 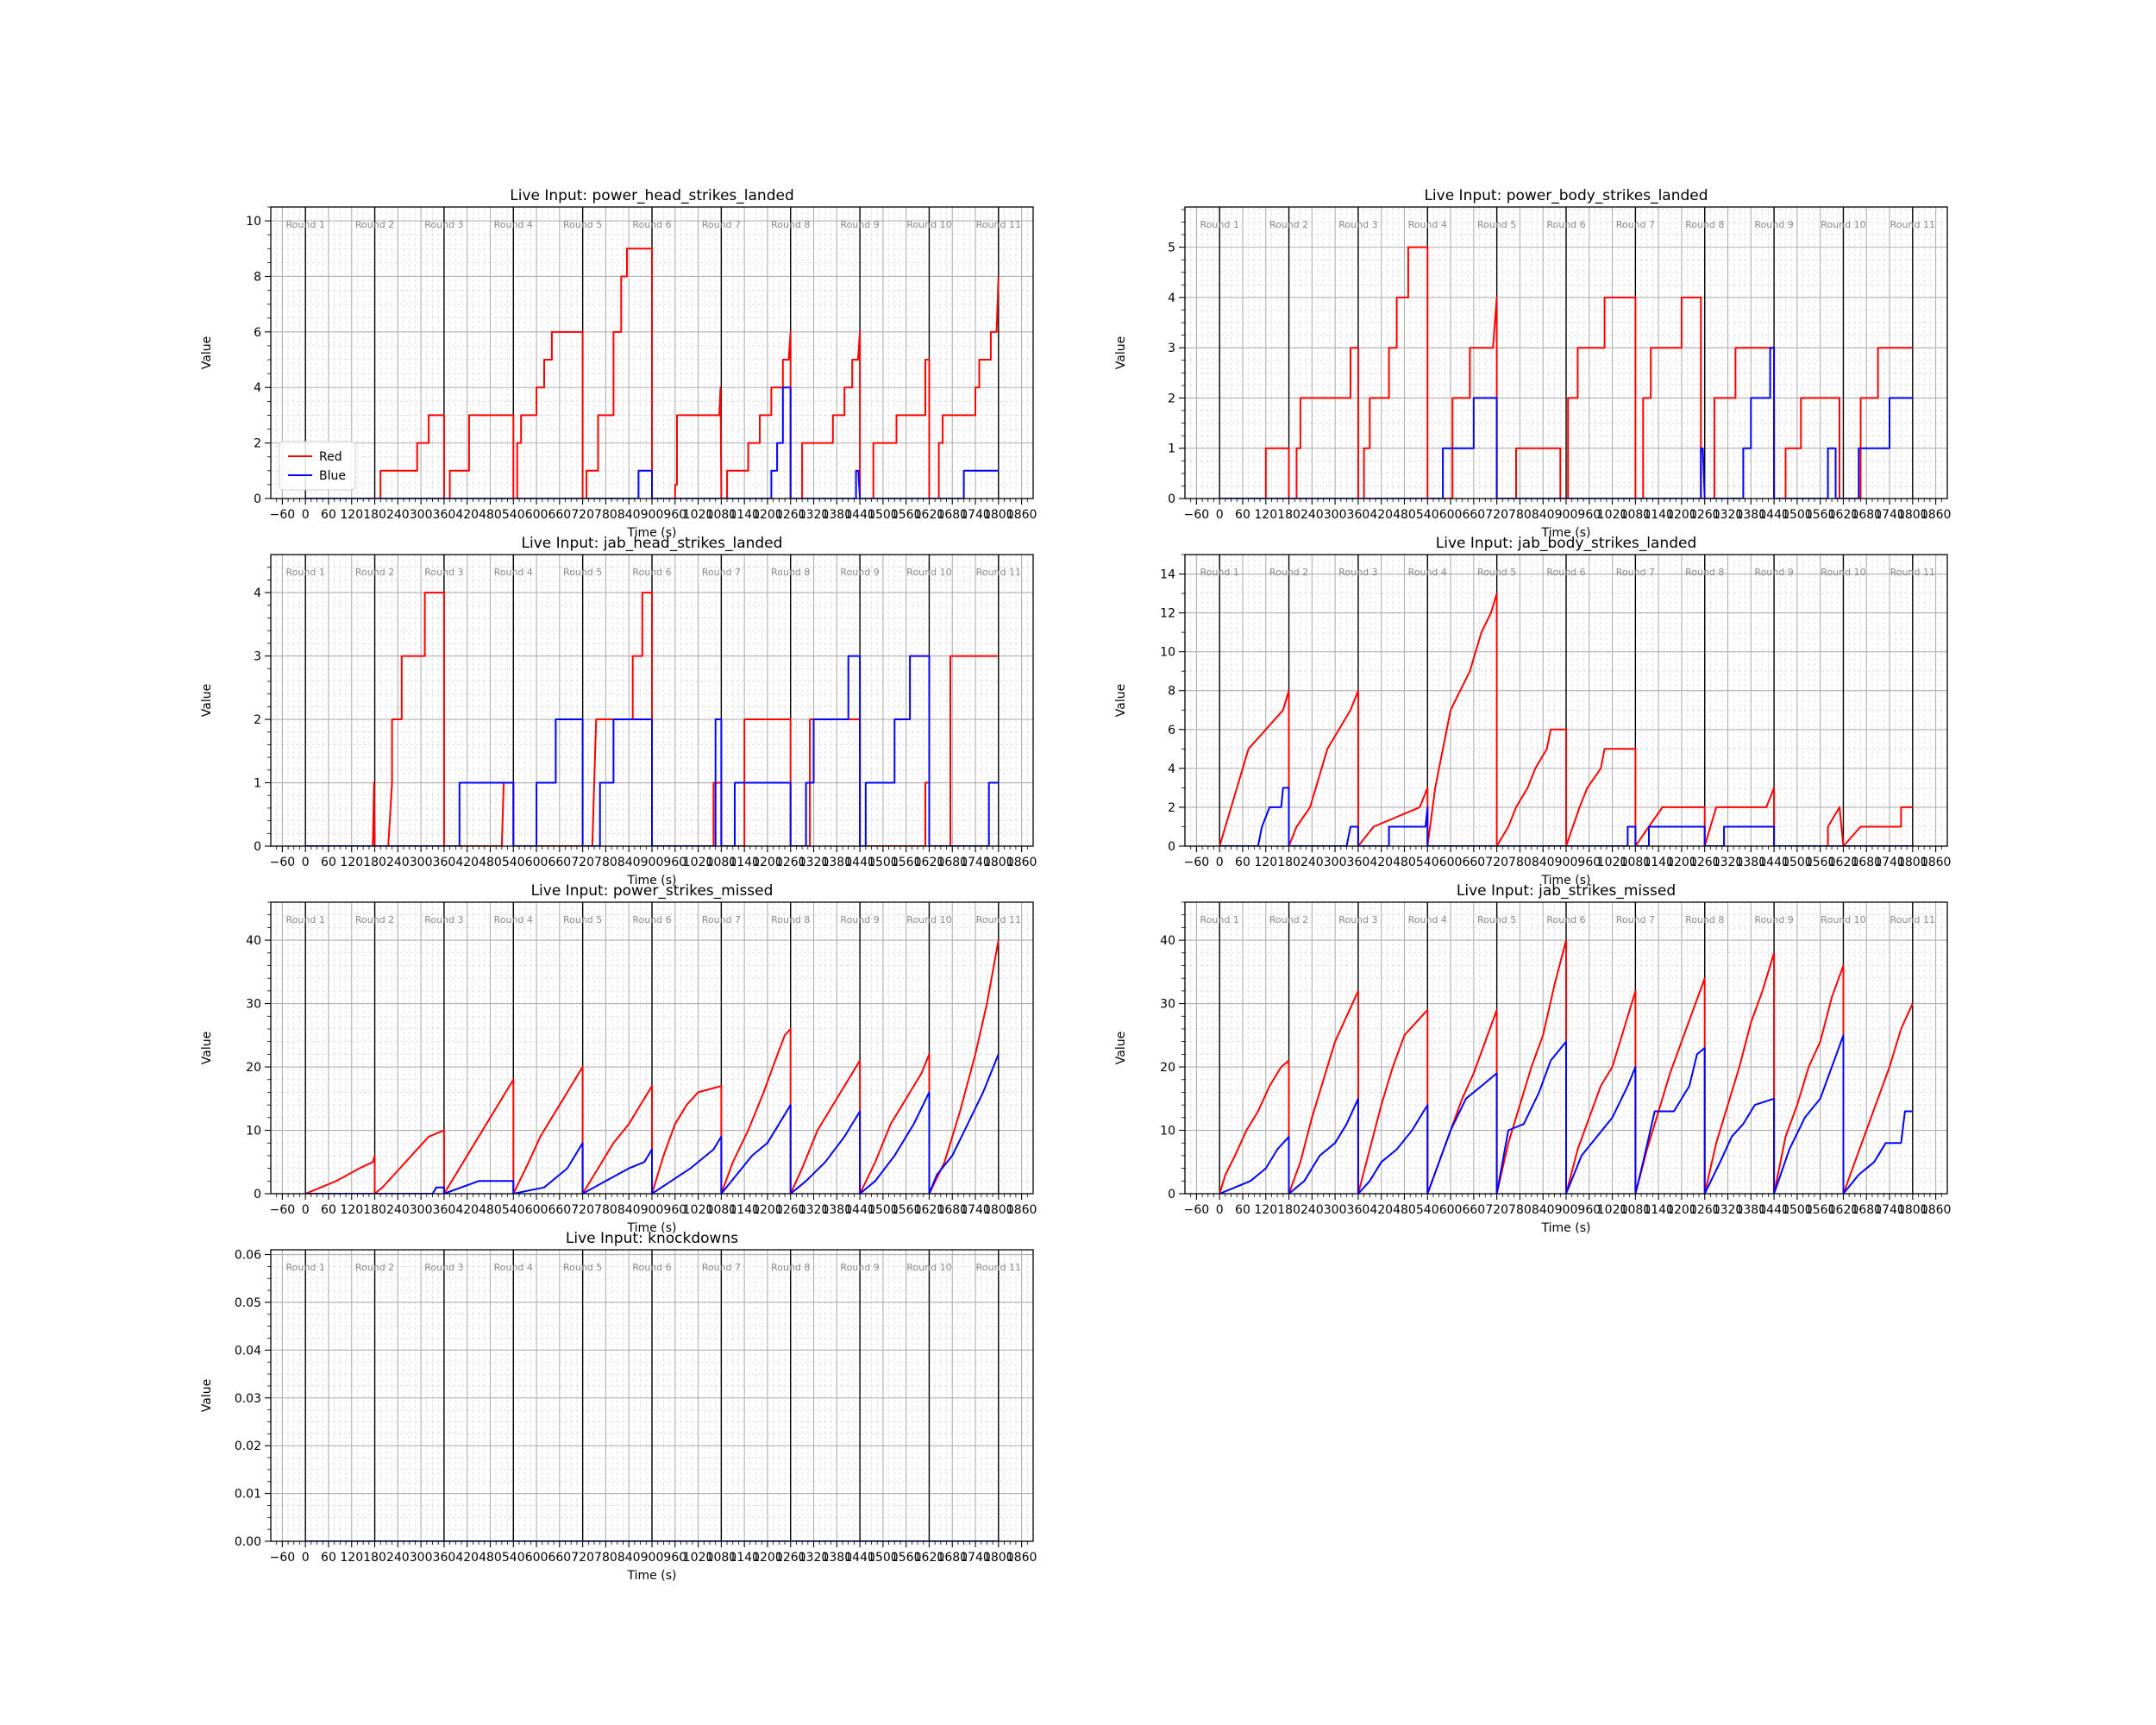 What do you see at coordinates (1936, 1210) in the screenshot?
I see `x-tick-label: 1860` at bounding box center [1936, 1210].